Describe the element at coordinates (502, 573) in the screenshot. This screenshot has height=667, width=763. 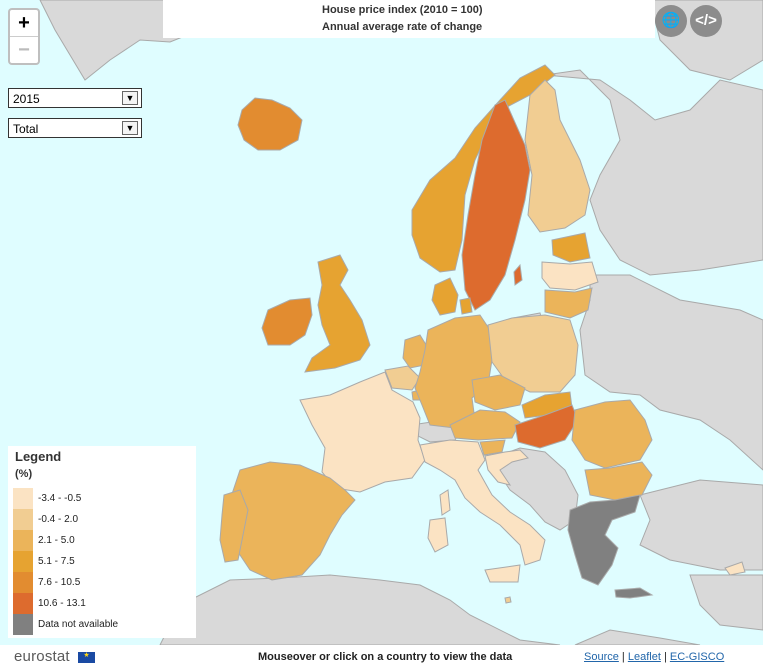
I see `country-italy-sicily` at that location.